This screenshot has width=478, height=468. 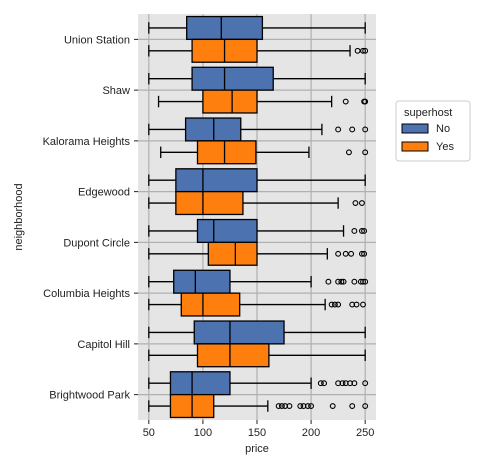 I want to click on box-columbia-heights-no, so click(x=258, y=281).